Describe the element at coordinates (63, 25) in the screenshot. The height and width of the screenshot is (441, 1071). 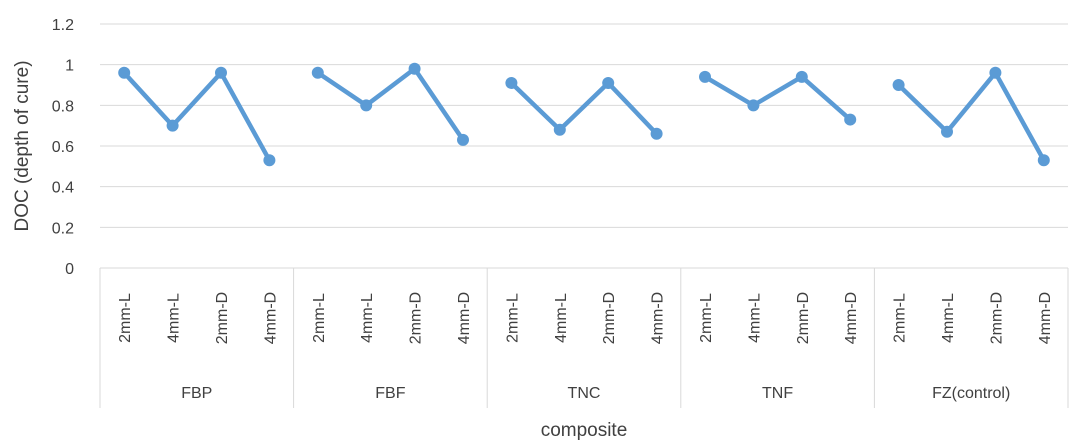
I see `y-tick-label: 1.2` at that location.